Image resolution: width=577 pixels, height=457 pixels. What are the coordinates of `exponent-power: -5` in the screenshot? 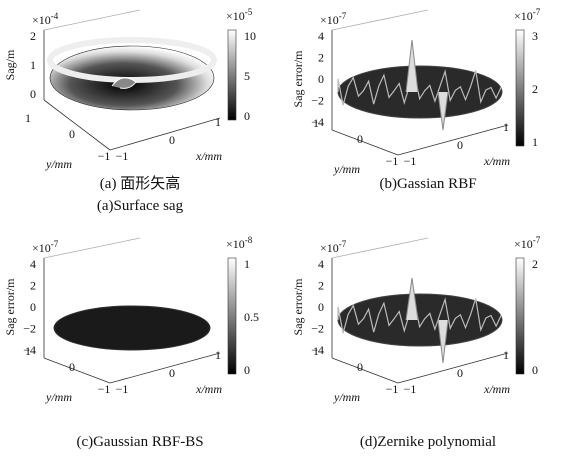 It's located at (249, 12).